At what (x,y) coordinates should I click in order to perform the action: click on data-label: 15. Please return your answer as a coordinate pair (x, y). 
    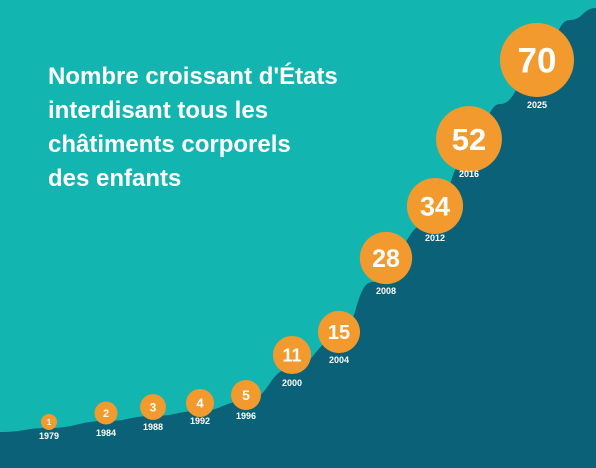
    Looking at the image, I should click on (339, 333).